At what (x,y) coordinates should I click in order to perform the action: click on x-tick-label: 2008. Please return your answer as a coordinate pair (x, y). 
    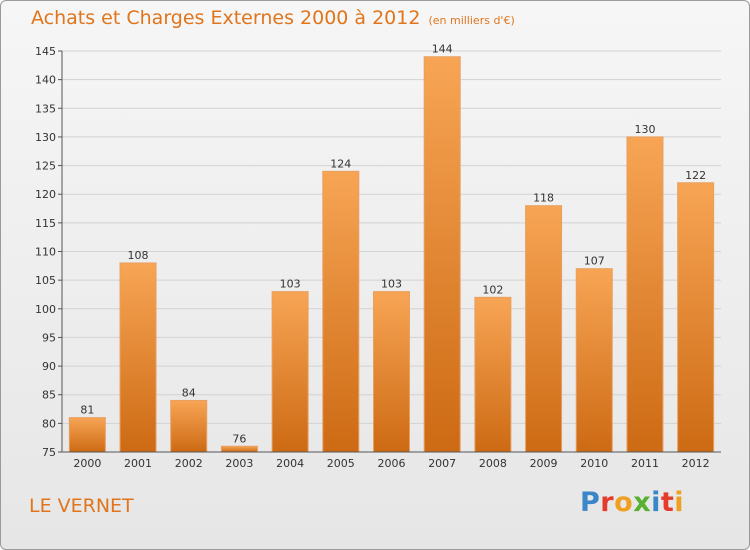
    Looking at the image, I should click on (493, 463).